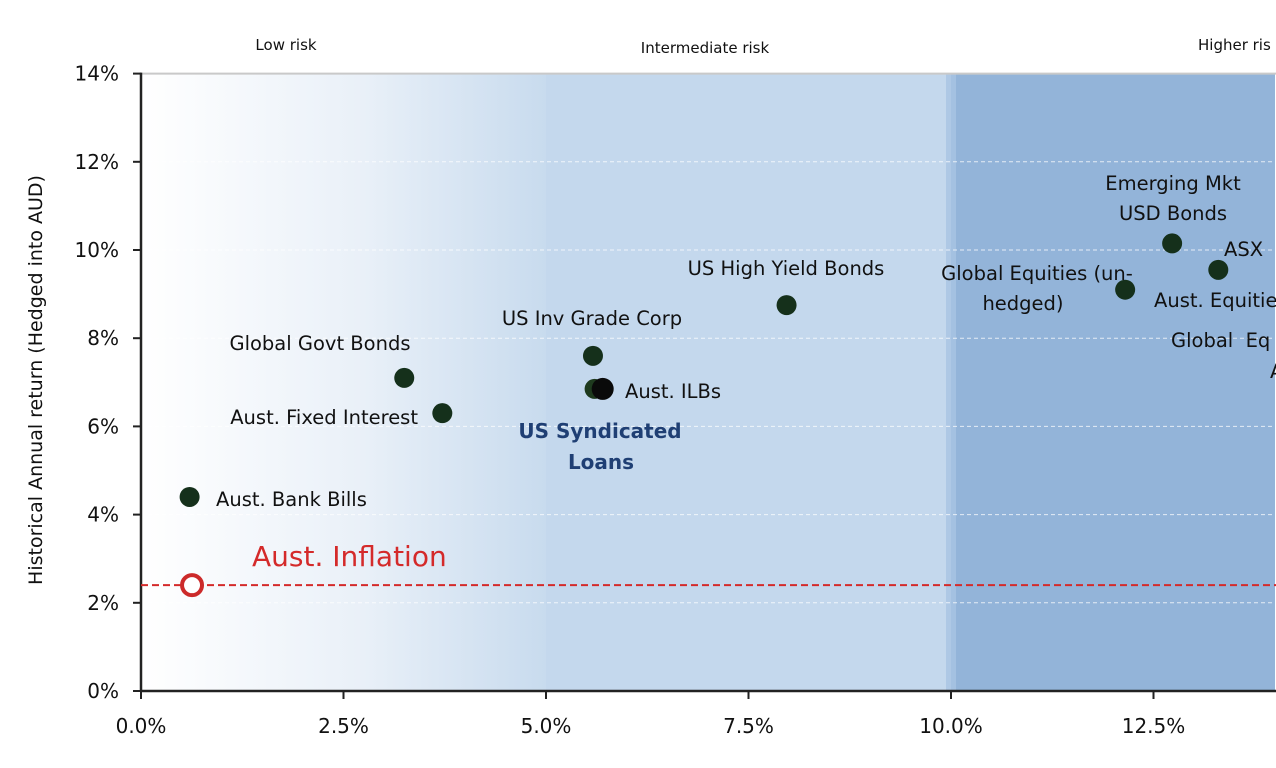 The image size is (1276, 768). I want to click on label-asx-partial: ASX, so click(1243, 249).